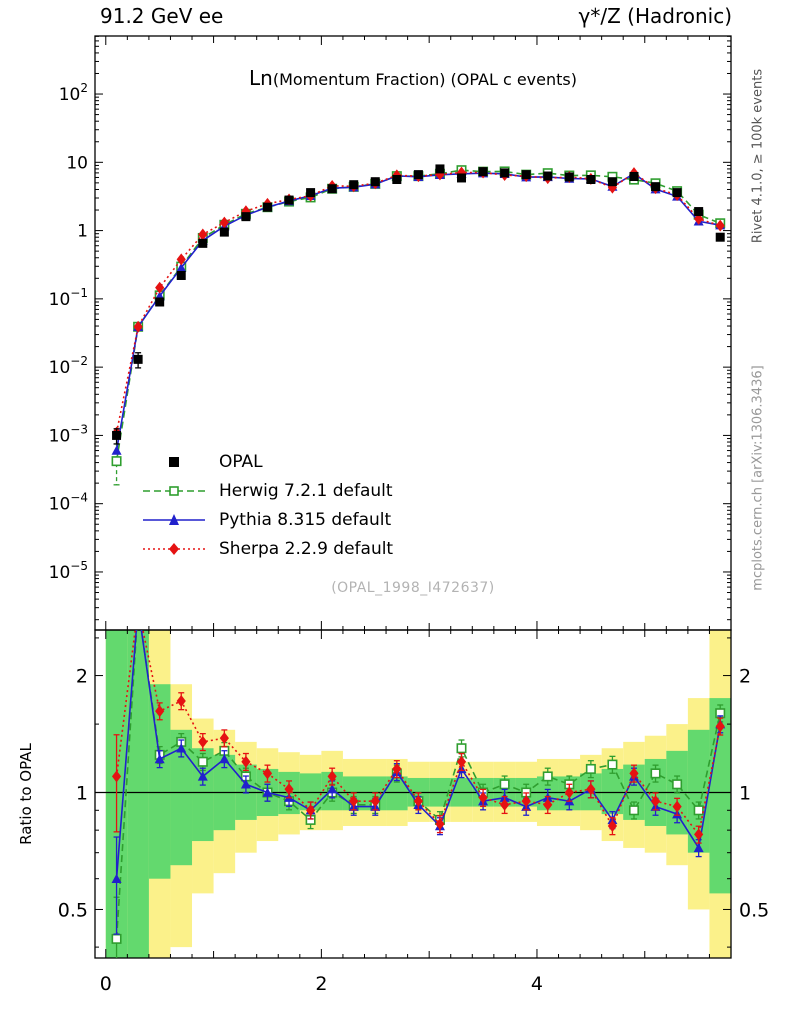  What do you see at coordinates (68, 503) in the screenshot?
I see `y-tick-label: 10⁻⁴` at bounding box center [68, 503].